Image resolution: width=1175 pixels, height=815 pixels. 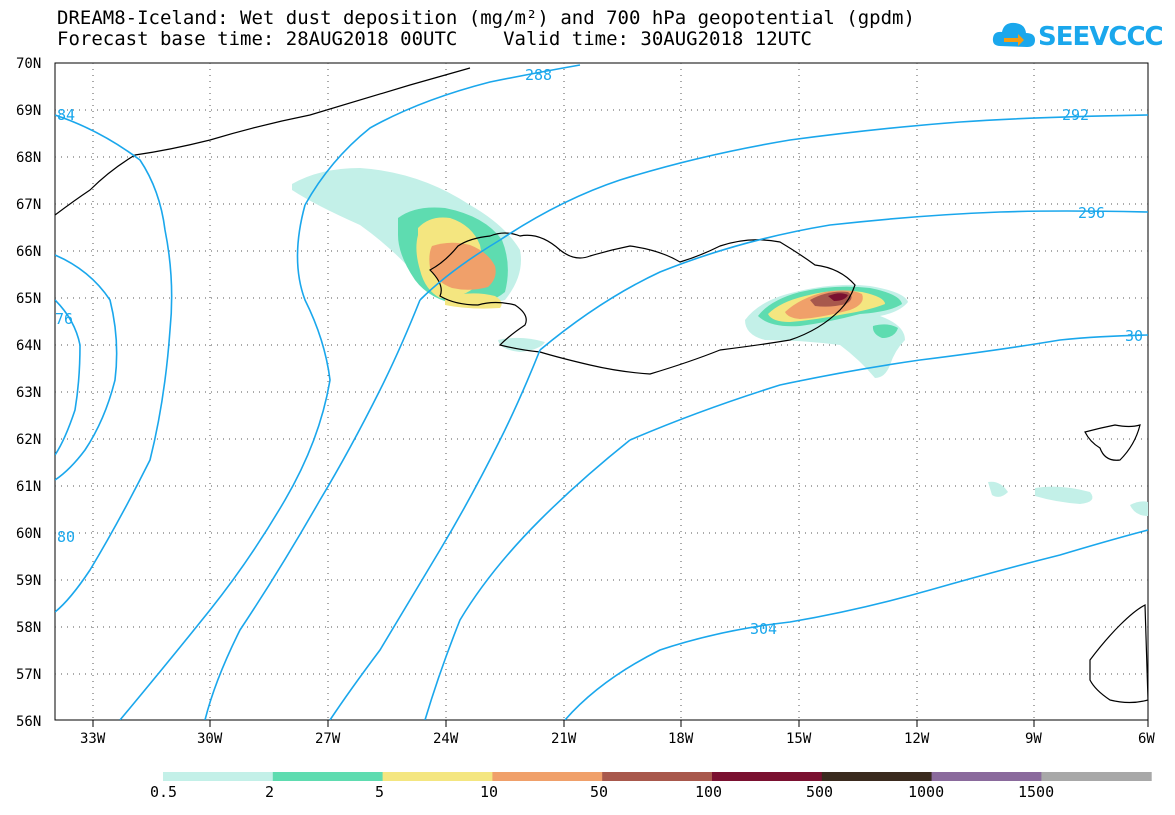 What do you see at coordinates (446, 739) in the screenshot?
I see `lon-label: 24W` at bounding box center [446, 739].